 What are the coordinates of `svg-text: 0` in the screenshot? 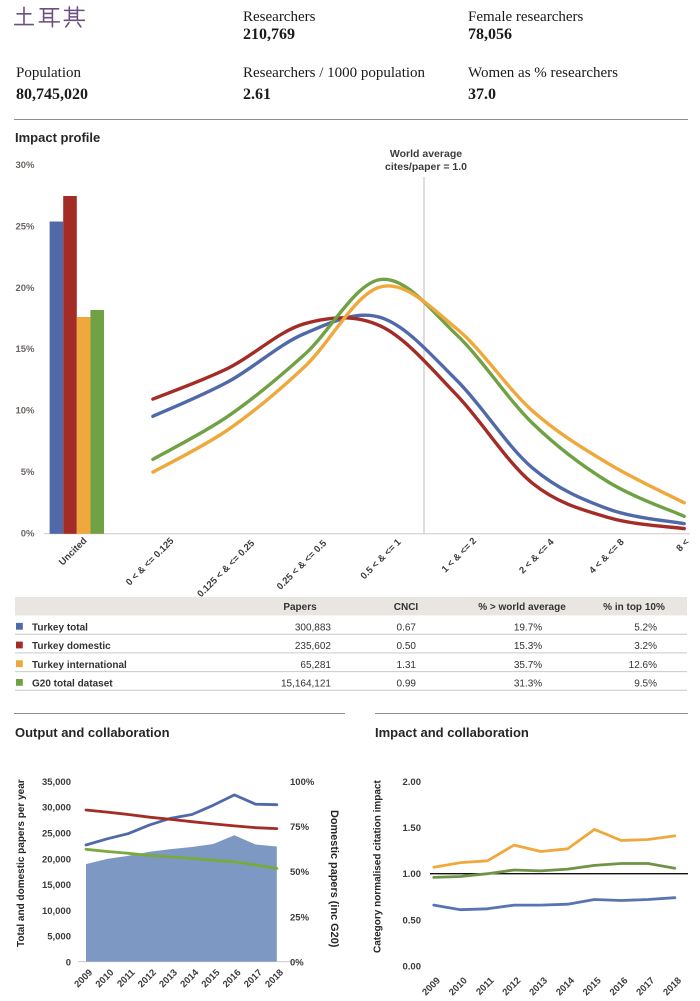 It's located at (68, 963).